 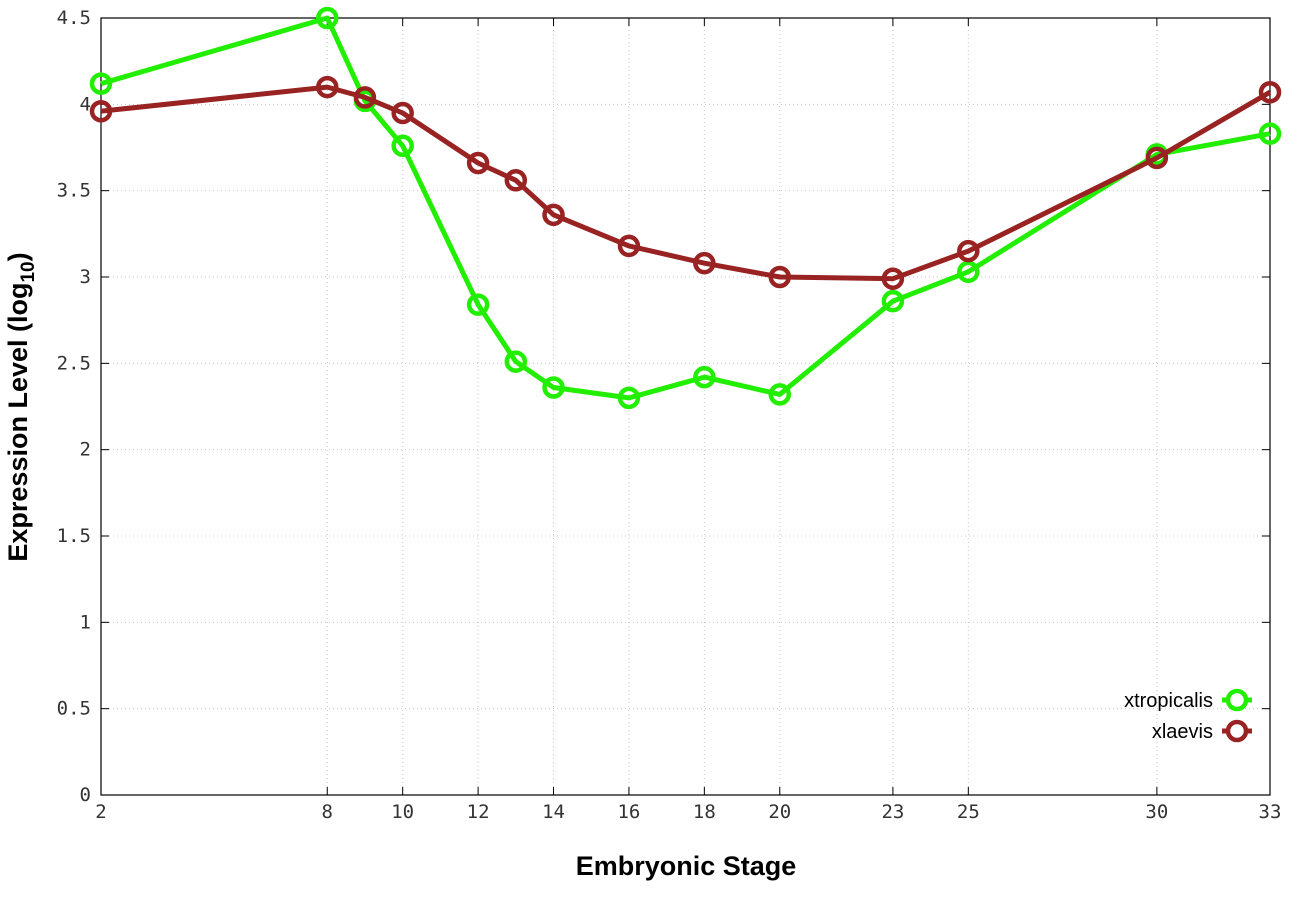 What do you see at coordinates (968, 812) in the screenshot?
I see `x-tick-label: 25` at bounding box center [968, 812].